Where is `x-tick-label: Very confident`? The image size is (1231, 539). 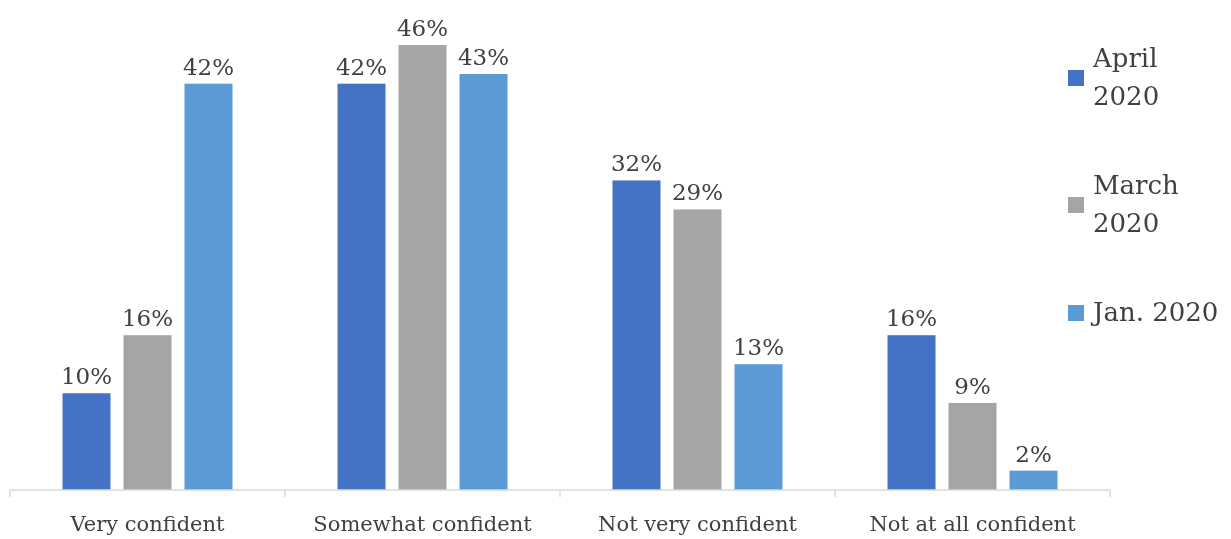
x-tick-label: Very confident is located at coordinates (147, 524).